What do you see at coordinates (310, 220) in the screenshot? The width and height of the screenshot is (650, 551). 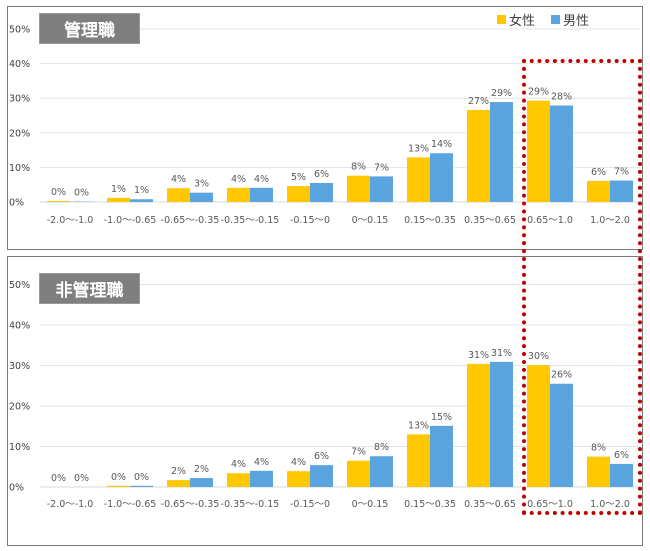 I see `x-tick-label: -0.15〜0` at bounding box center [310, 220].